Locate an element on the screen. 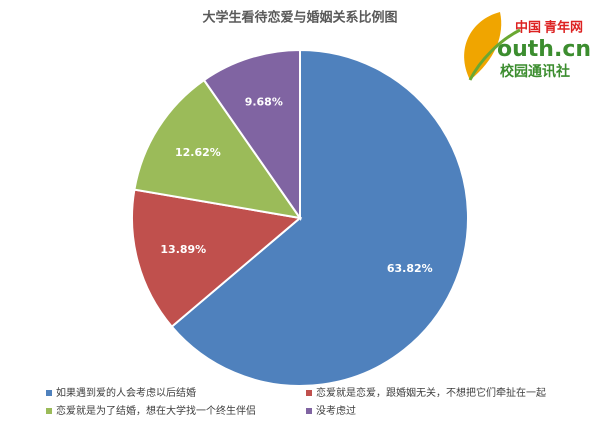  logo-leaf is located at coordinates (483, 46).